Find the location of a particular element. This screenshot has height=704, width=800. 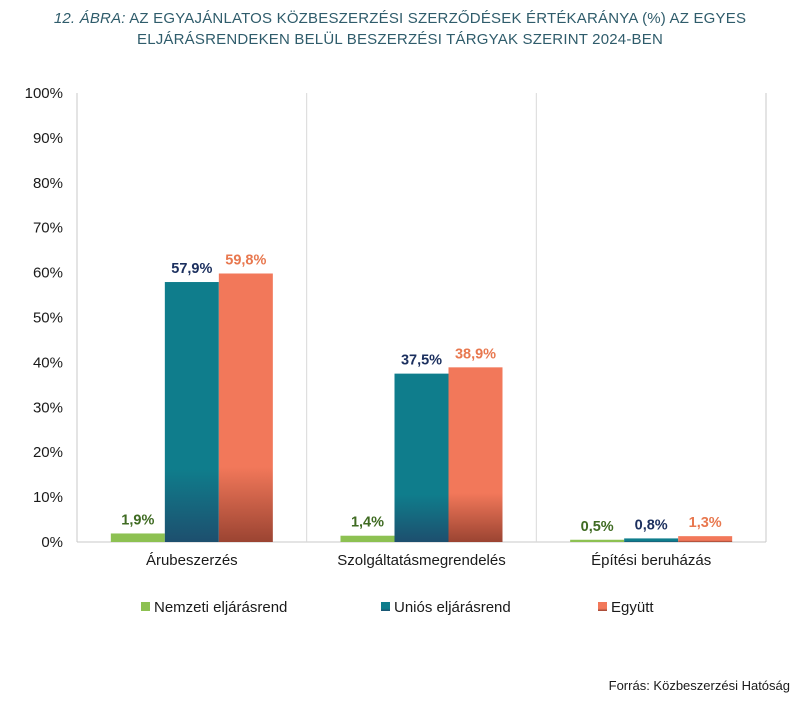

y-tick-label: 60% is located at coordinates (48, 273).